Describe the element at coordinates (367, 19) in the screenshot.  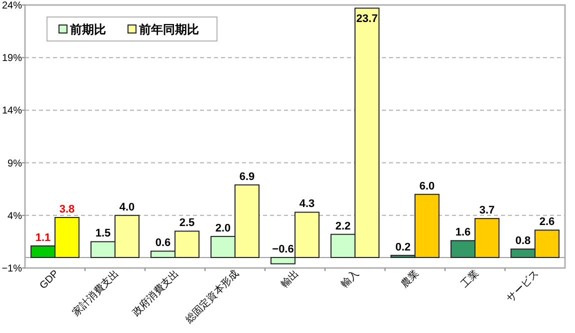
I see `data-label: 23.7` at that location.